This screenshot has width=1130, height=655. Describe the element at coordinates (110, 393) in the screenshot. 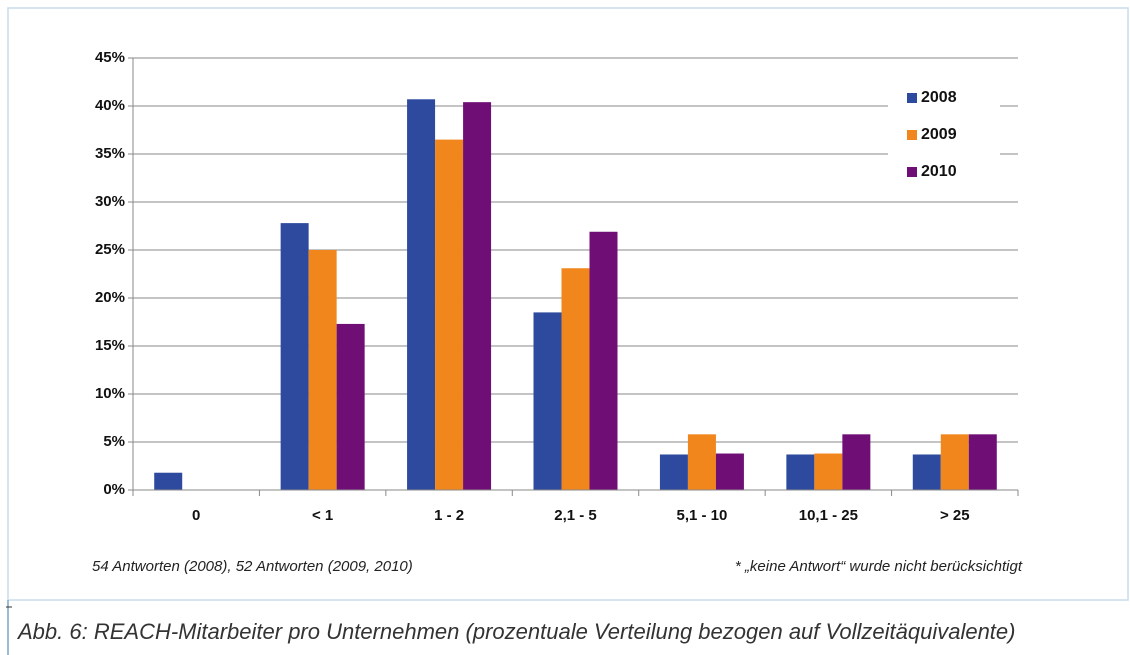

I see `y-tick-label: 10%` at that location.